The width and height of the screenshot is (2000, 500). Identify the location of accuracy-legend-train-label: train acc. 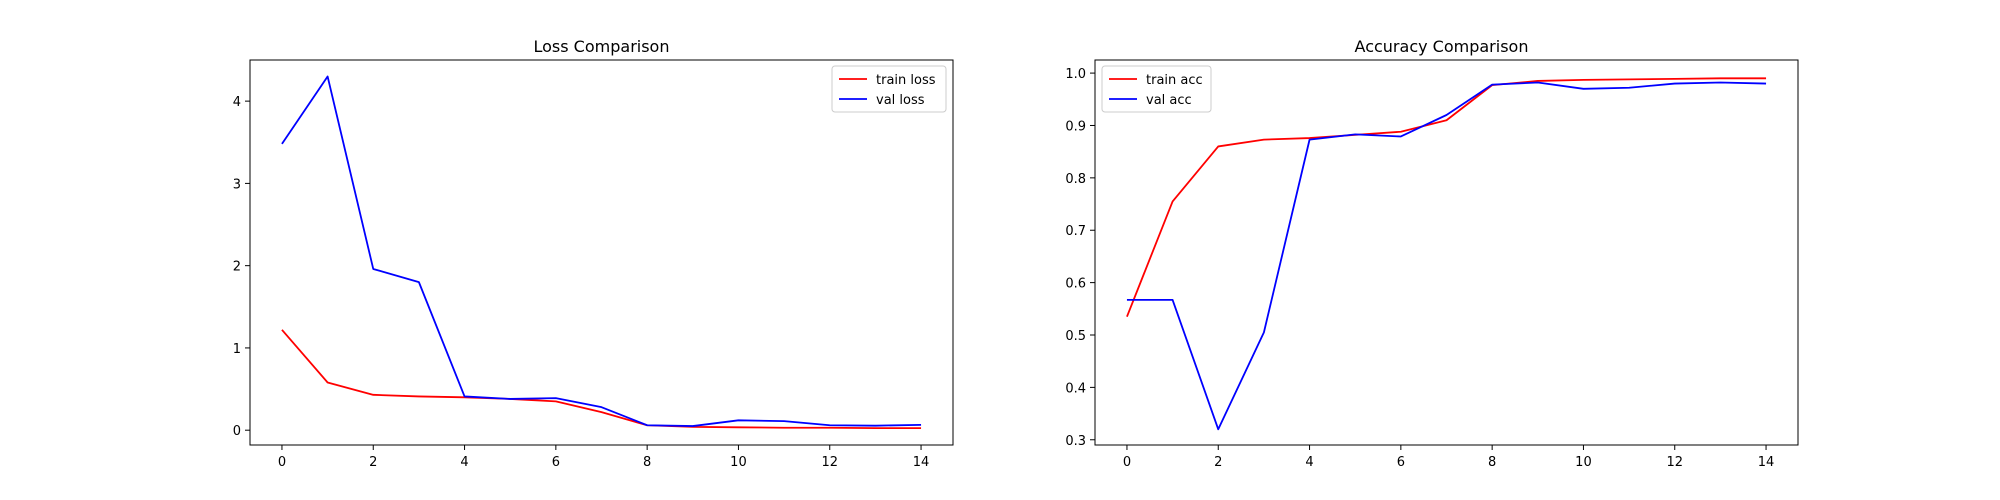
(1174, 80).